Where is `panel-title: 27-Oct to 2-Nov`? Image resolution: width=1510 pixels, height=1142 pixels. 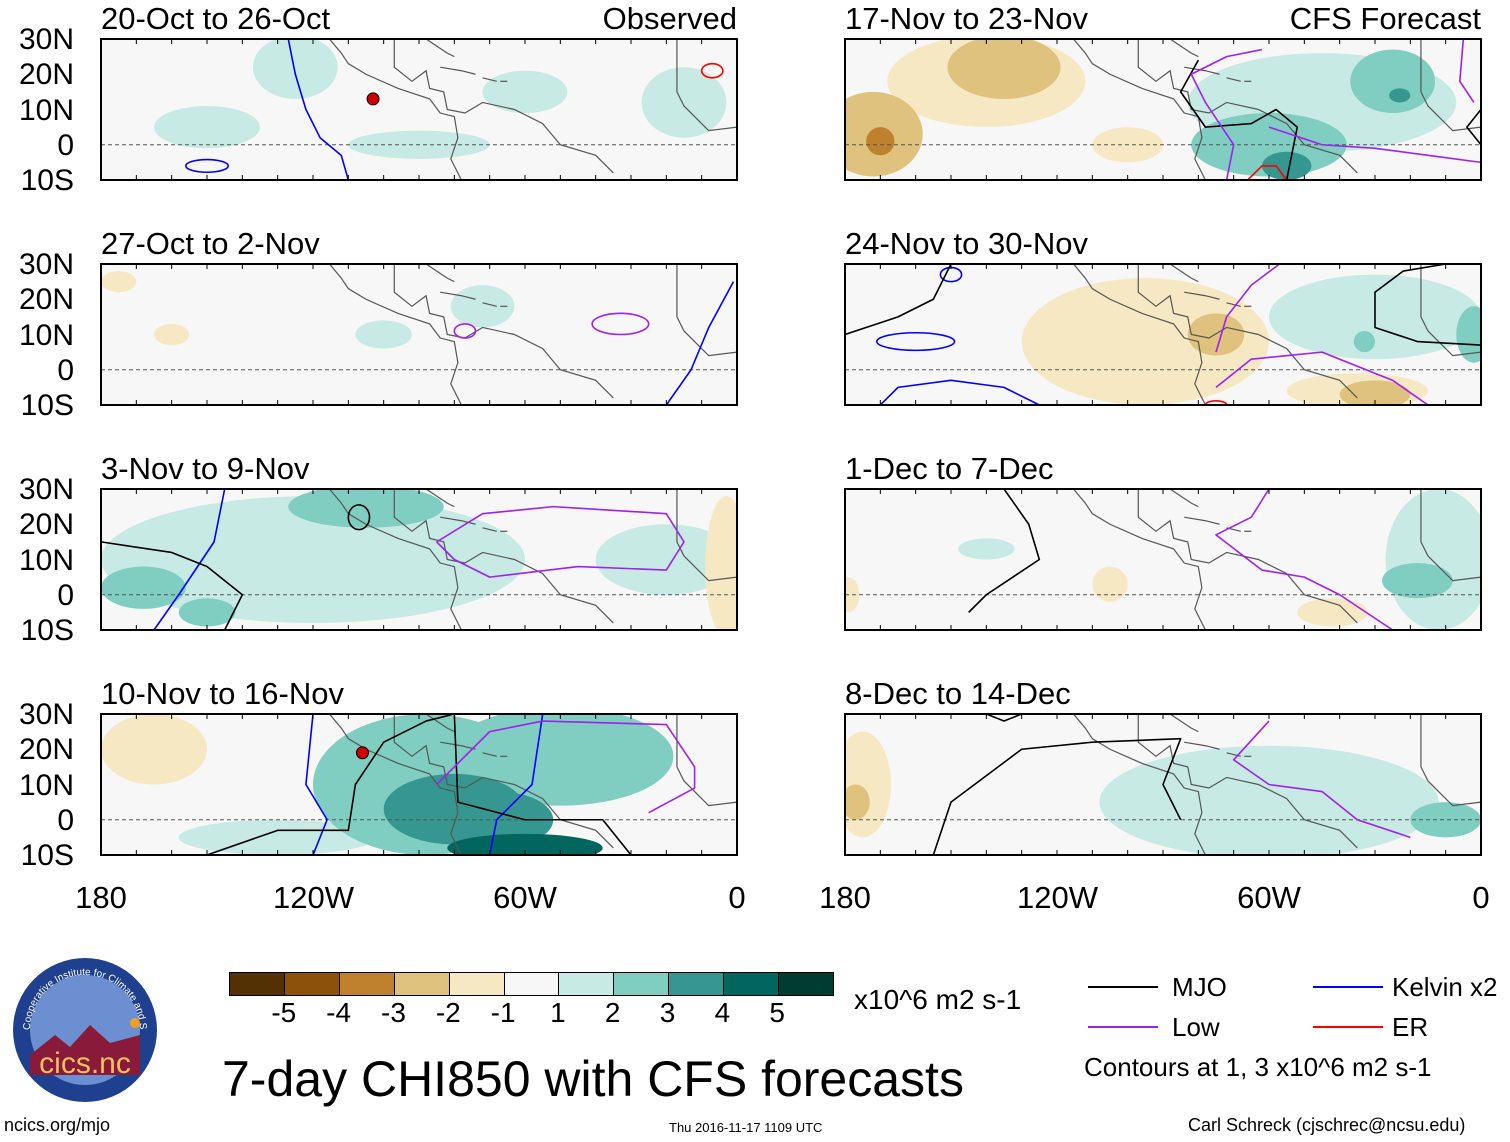 panel-title: 27-Oct to 2-Nov is located at coordinates (210, 243).